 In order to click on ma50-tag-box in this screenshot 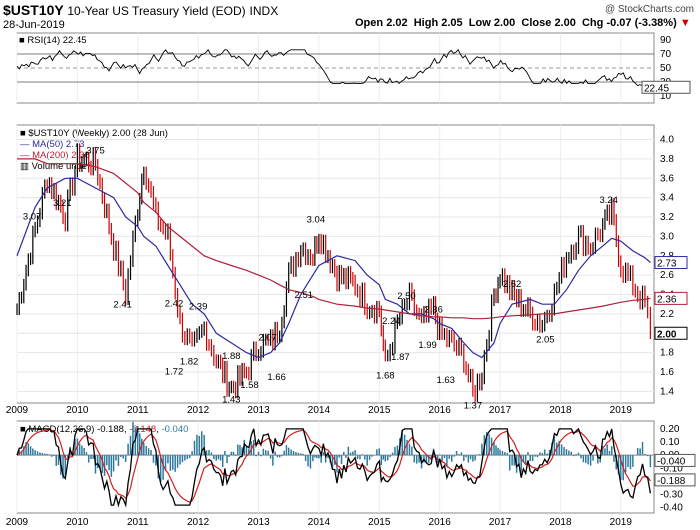, I will do `click(671, 263)`.